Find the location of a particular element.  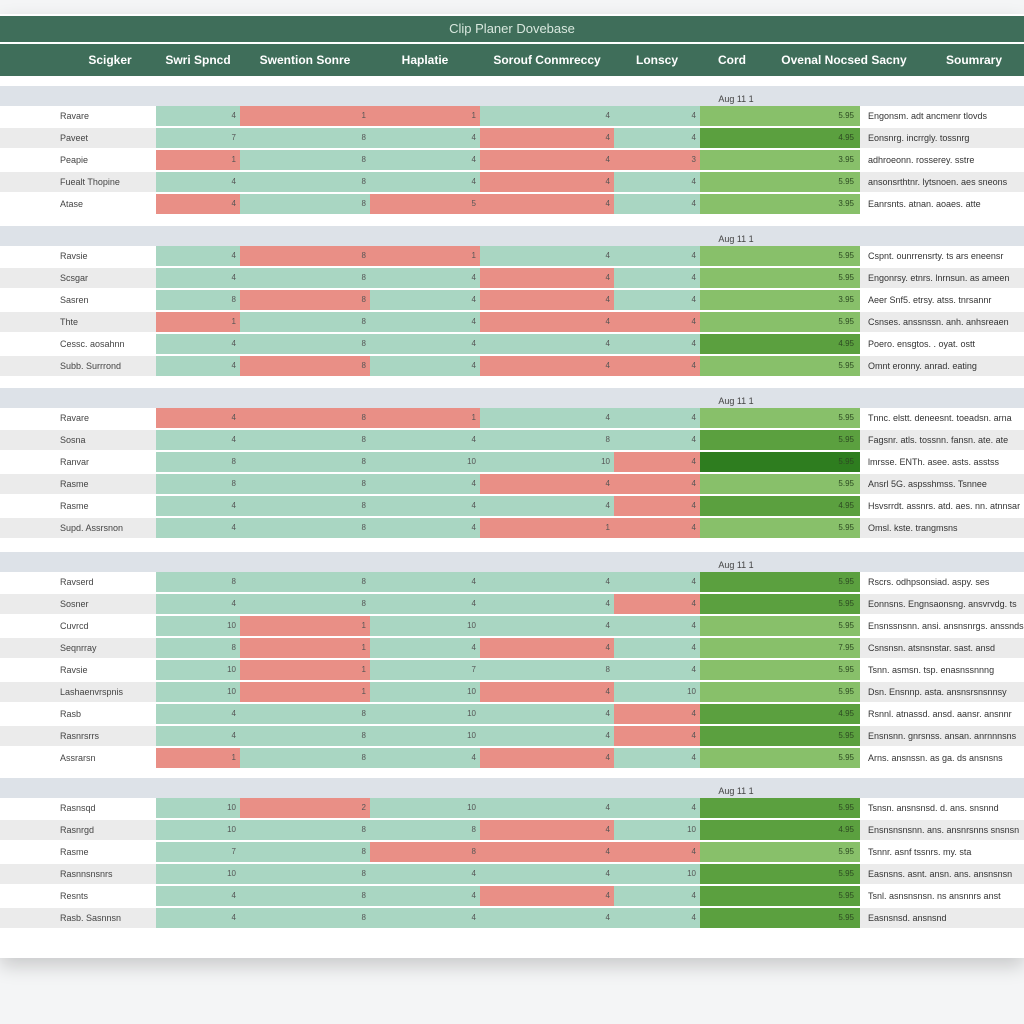

speaker-name-cell: Sosna is located at coordinates (73, 440).